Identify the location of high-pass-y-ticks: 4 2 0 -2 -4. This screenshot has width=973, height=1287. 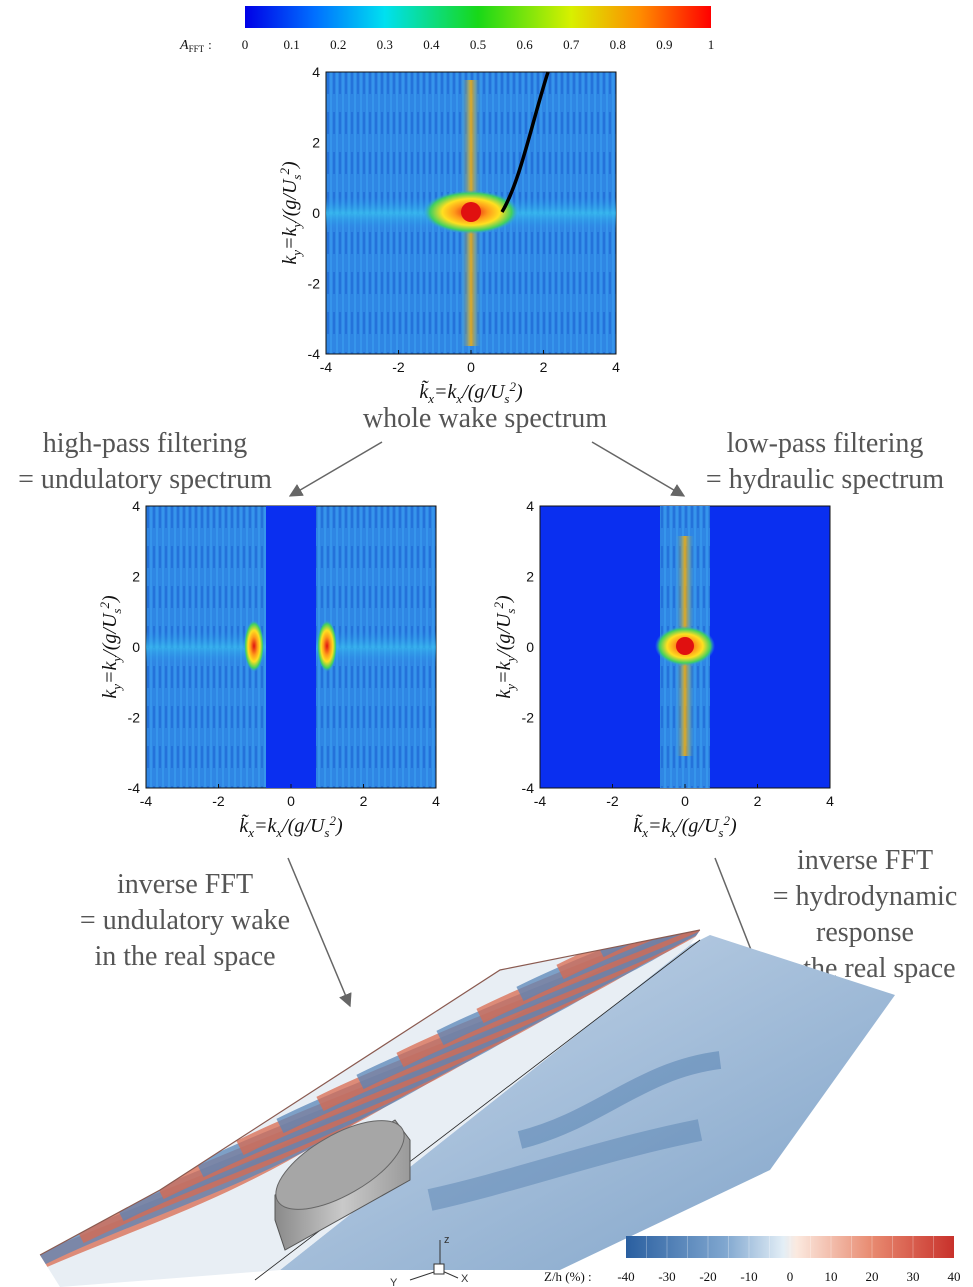
(134, 647).